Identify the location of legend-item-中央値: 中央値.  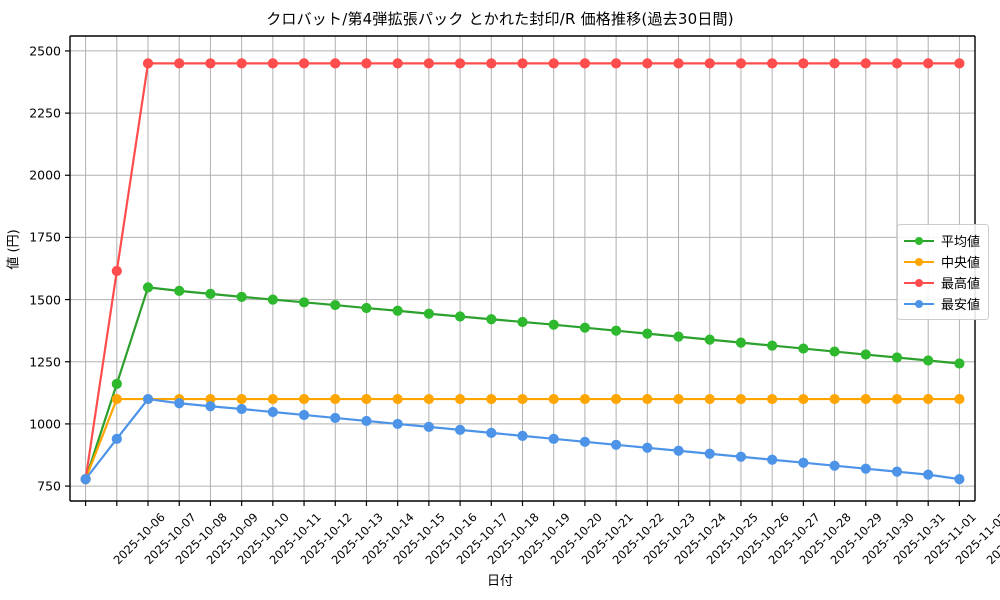
(942, 261).